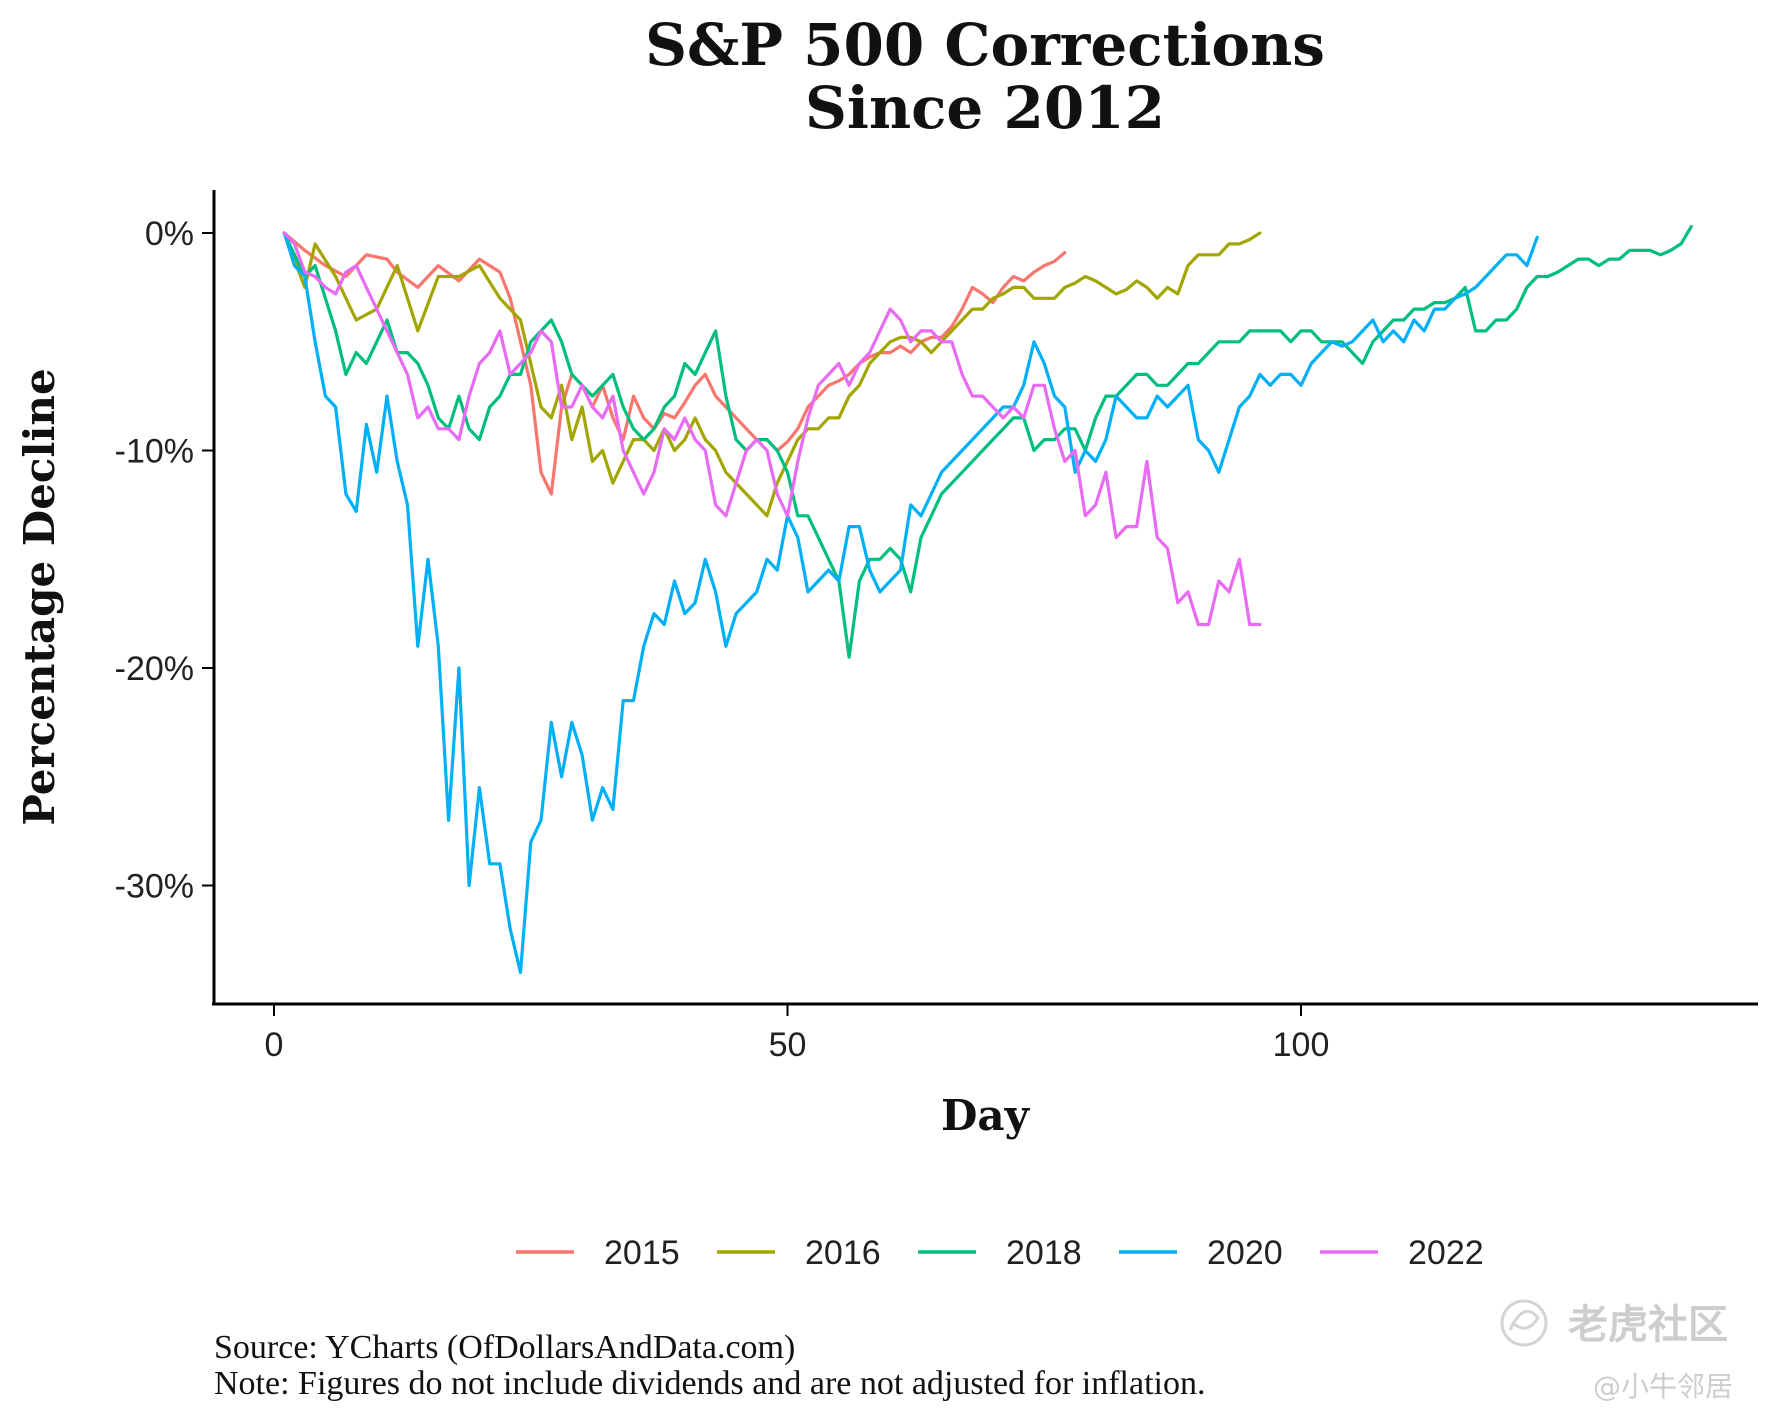  Describe the element at coordinates (164, 560) in the screenshot. I see `y-axis-ticks: 0% -10% -20% -30%` at that location.